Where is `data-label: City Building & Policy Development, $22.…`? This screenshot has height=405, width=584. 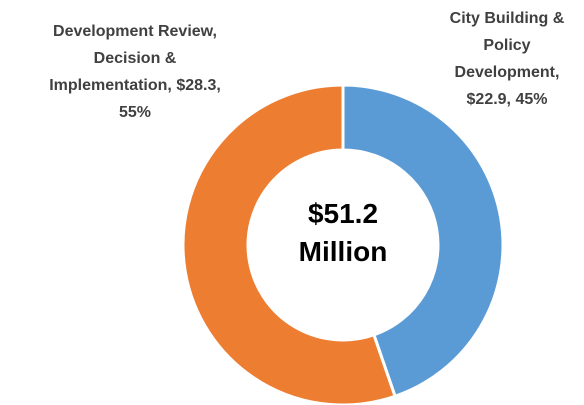 data-label: City Building & Policy Development, $22.… is located at coordinates (507, 59).